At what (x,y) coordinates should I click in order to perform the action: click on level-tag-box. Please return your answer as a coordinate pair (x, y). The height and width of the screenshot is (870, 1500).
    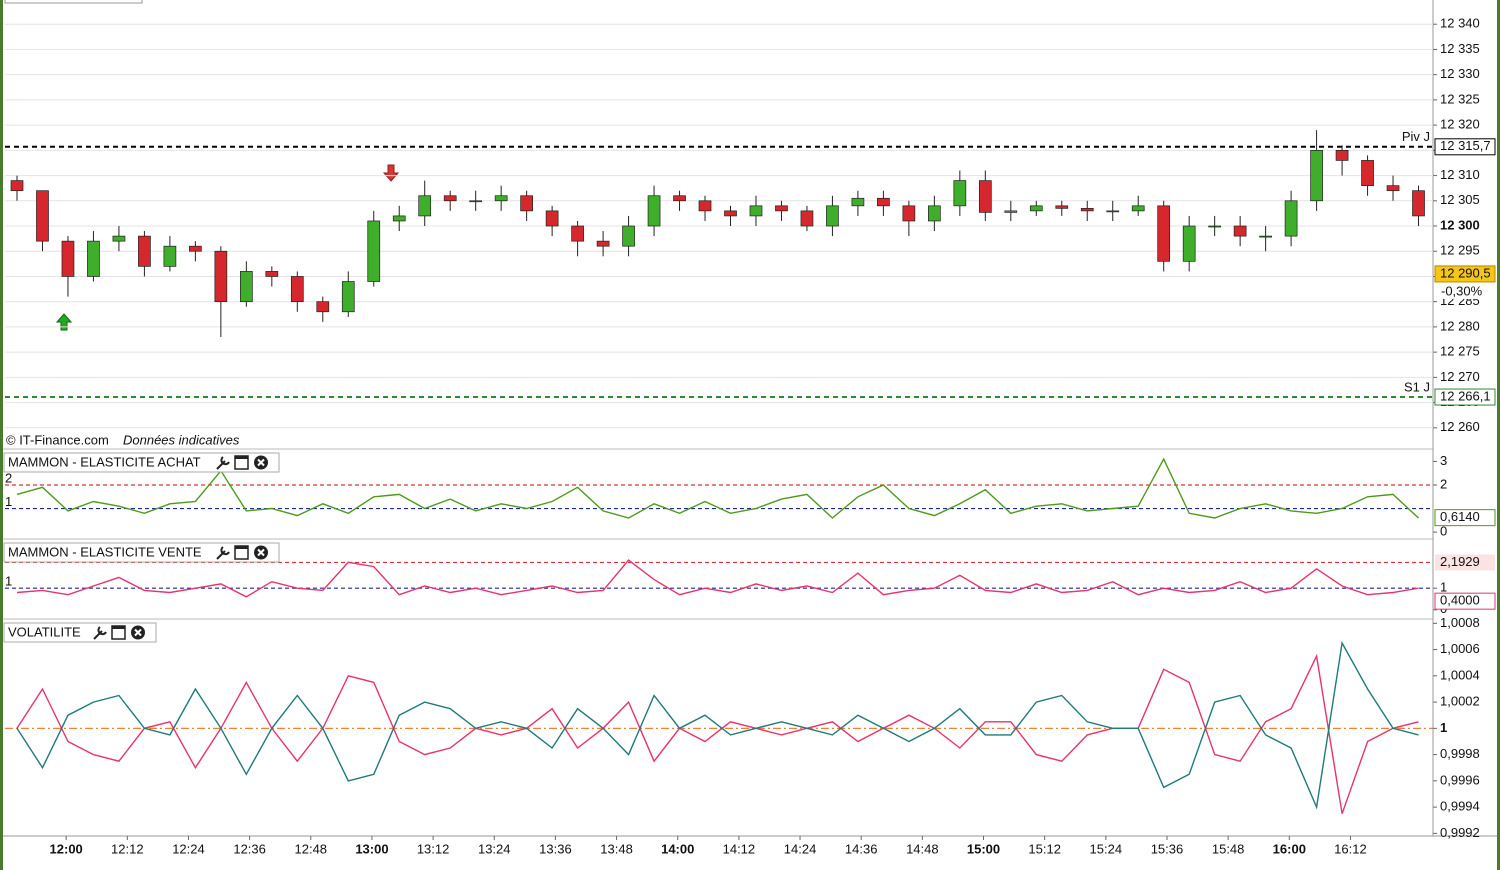
    Looking at the image, I should click on (1465, 562).